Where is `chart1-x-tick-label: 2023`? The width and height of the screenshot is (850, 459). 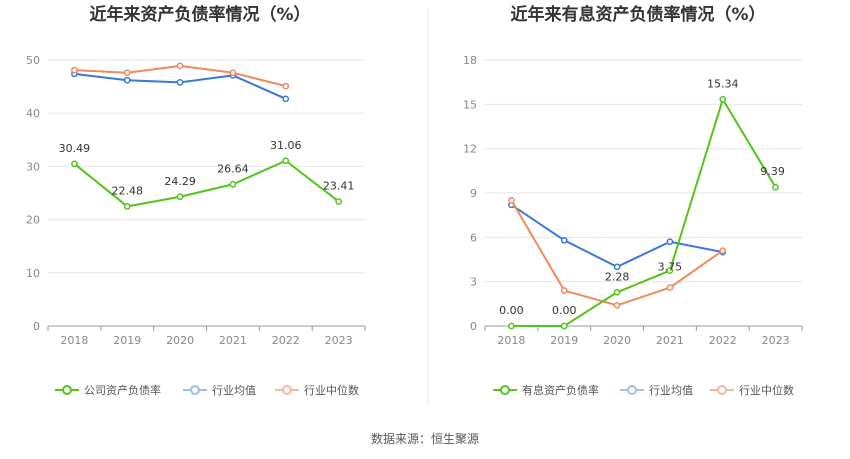 chart1-x-tick-label: 2023 is located at coordinates (339, 340).